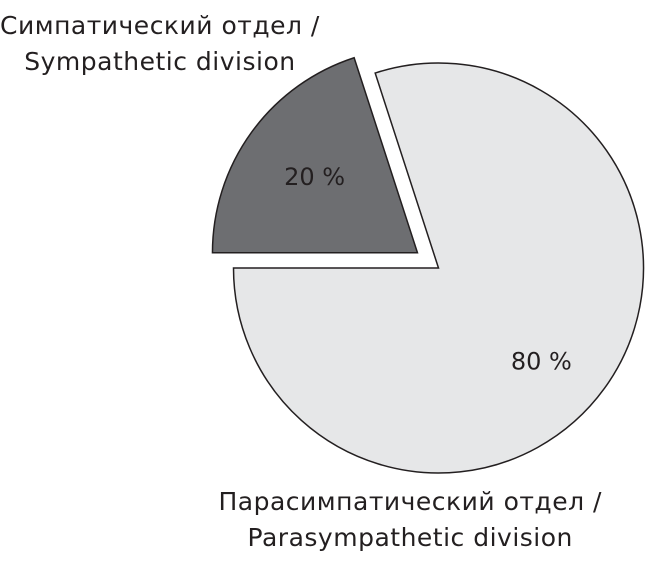 This screenshot has width=656, height=569. Describe the element at coordinates (315, 155) in the screenshot. I see `pie-slice` at that location.